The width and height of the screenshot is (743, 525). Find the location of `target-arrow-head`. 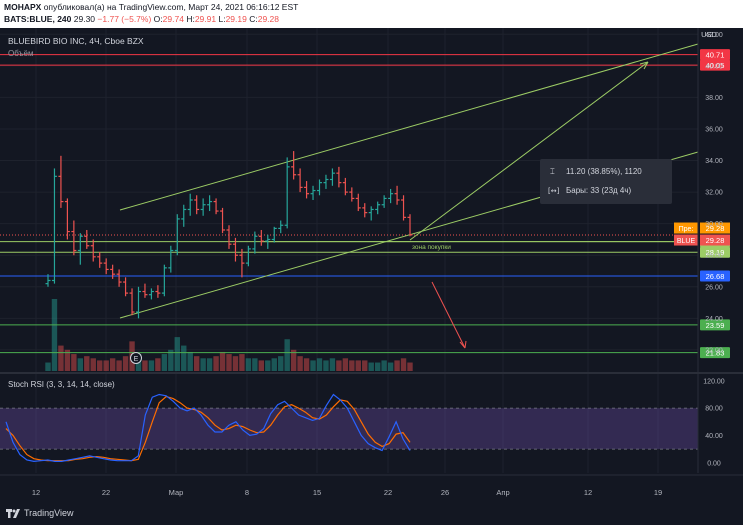

target-arrow-head is located at coordinates (644, 65).